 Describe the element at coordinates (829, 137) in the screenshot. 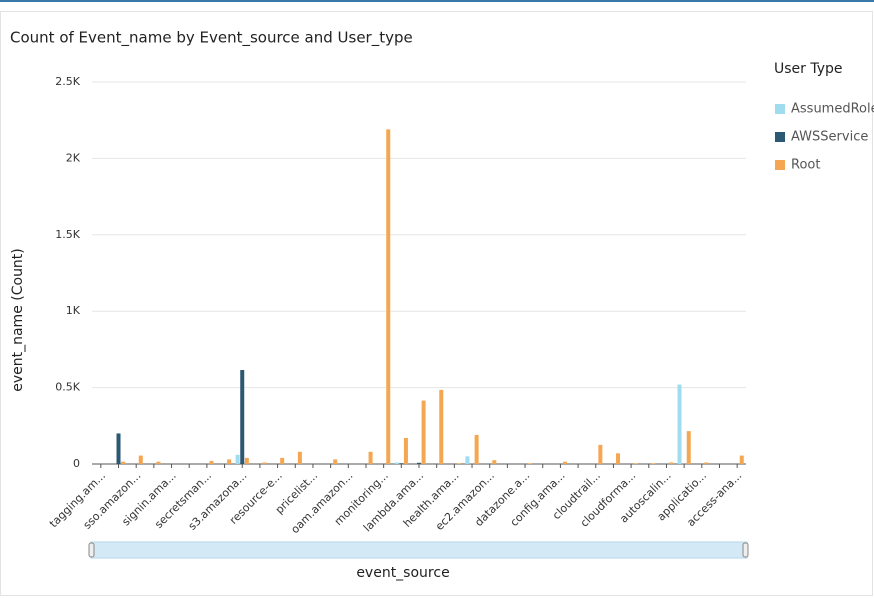

I see `legend-label: AWSService` at that location.